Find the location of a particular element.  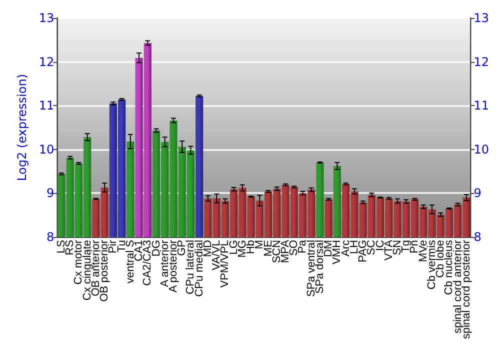

x-tick-label: OB posterior is located at coordinates (104, 271).